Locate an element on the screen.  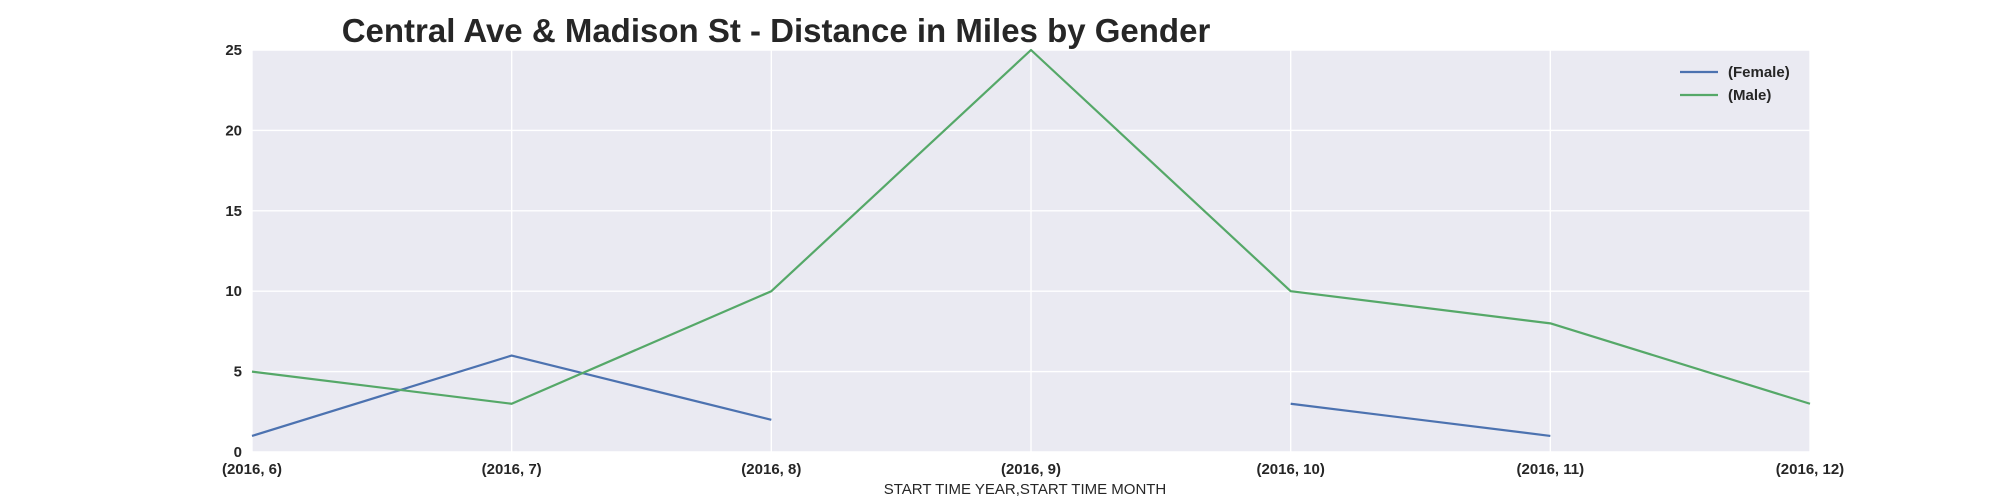
series-line-segment is located at coordinates (1420, 420).